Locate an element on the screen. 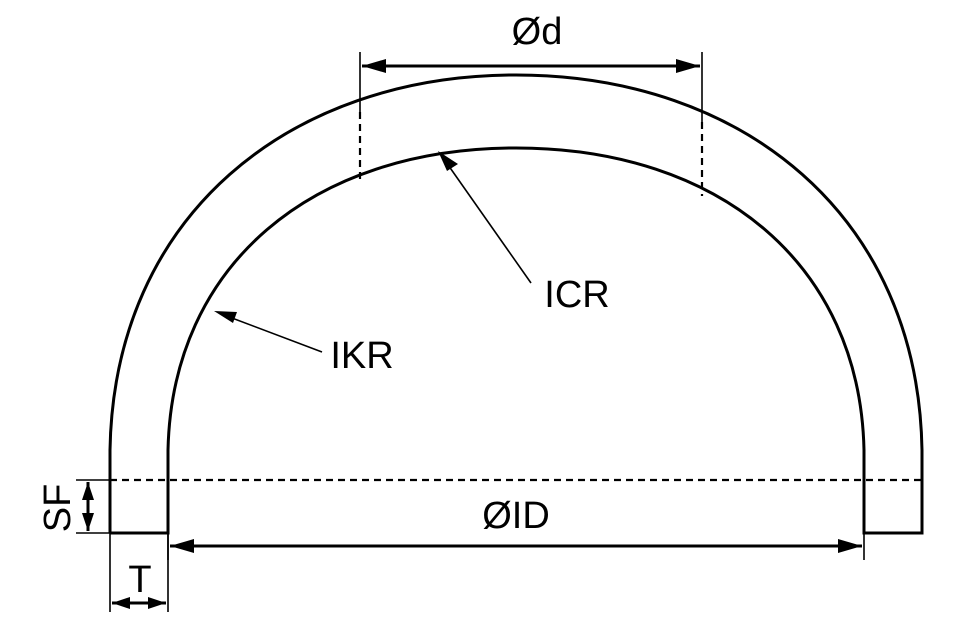 This screenshot has height=620, width=954. icr-leader-arrow is located at coordinates (448, 161).